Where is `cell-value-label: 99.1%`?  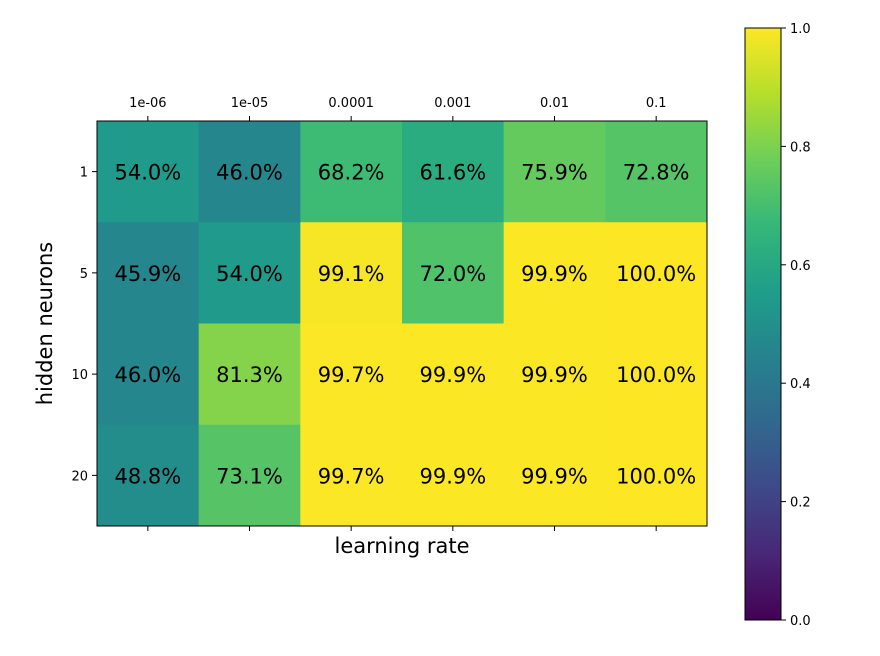 cell-value-label: 99.1% is located at coordinates (351, 274).